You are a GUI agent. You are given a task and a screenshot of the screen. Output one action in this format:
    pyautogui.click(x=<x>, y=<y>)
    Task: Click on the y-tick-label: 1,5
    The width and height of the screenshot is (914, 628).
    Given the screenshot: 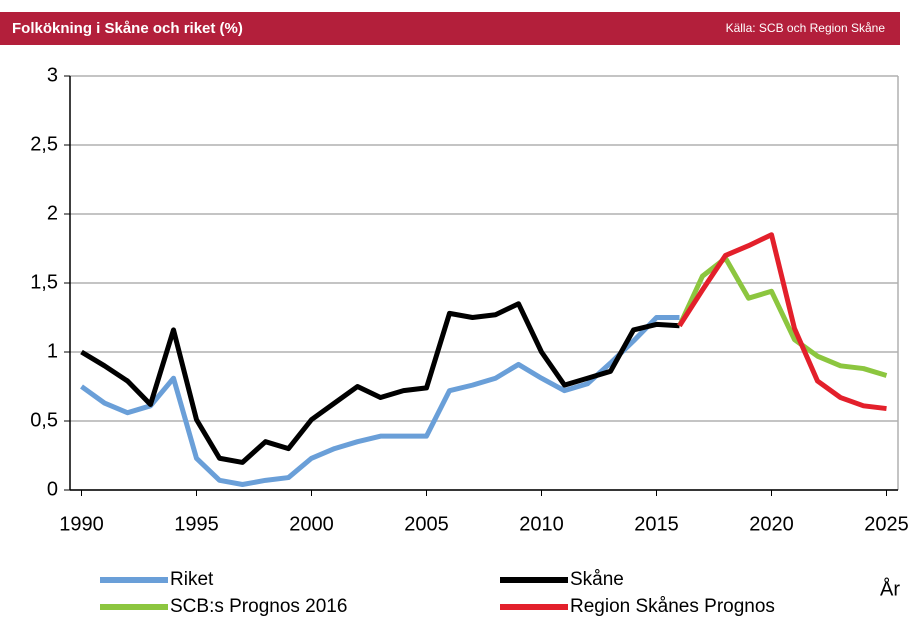 What is the action you would take?
    pyautogui.click(x=44, y=282)
    